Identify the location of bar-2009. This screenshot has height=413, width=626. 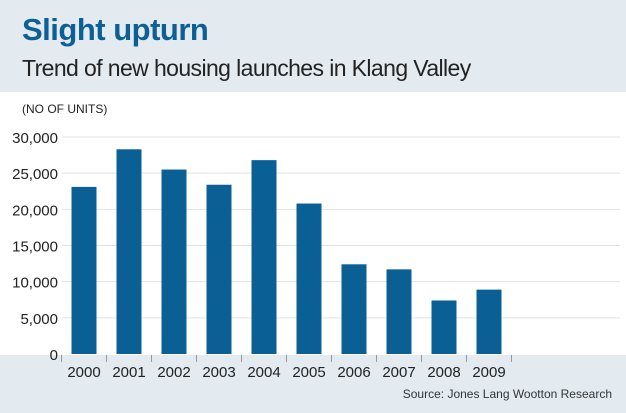
(489, 321).